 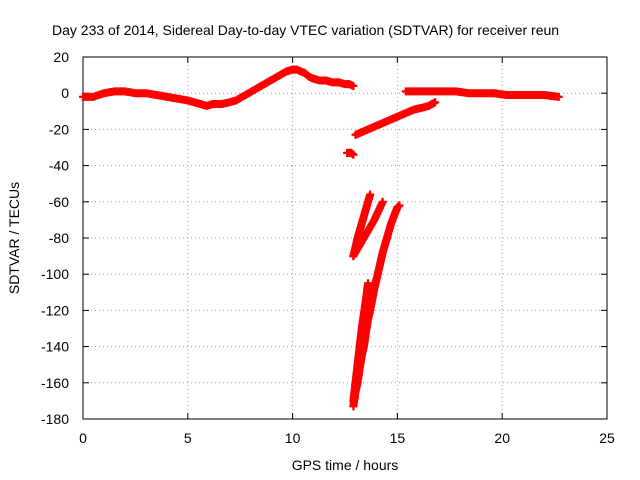 What do you see at coordinates (395, 118) in the screenshot?
I see `series-recovery-trace` at bounding box center [395, 118].